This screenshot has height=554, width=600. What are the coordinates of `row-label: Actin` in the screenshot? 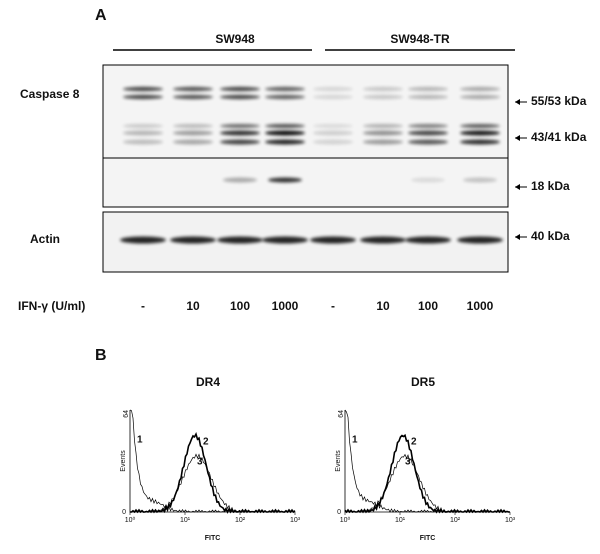 It's located at (45, 239).